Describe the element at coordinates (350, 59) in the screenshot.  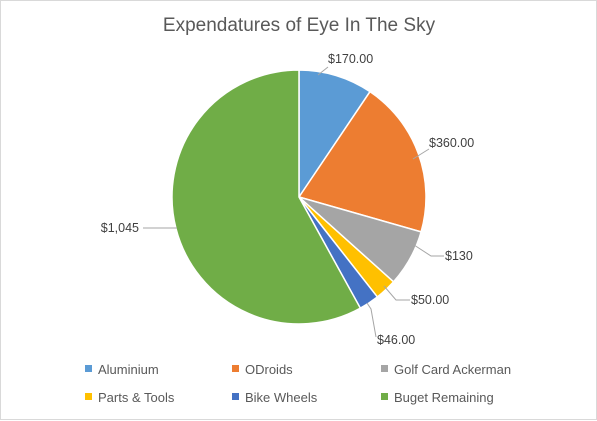
I see `data-label-aluminium: $170.00` at that location.